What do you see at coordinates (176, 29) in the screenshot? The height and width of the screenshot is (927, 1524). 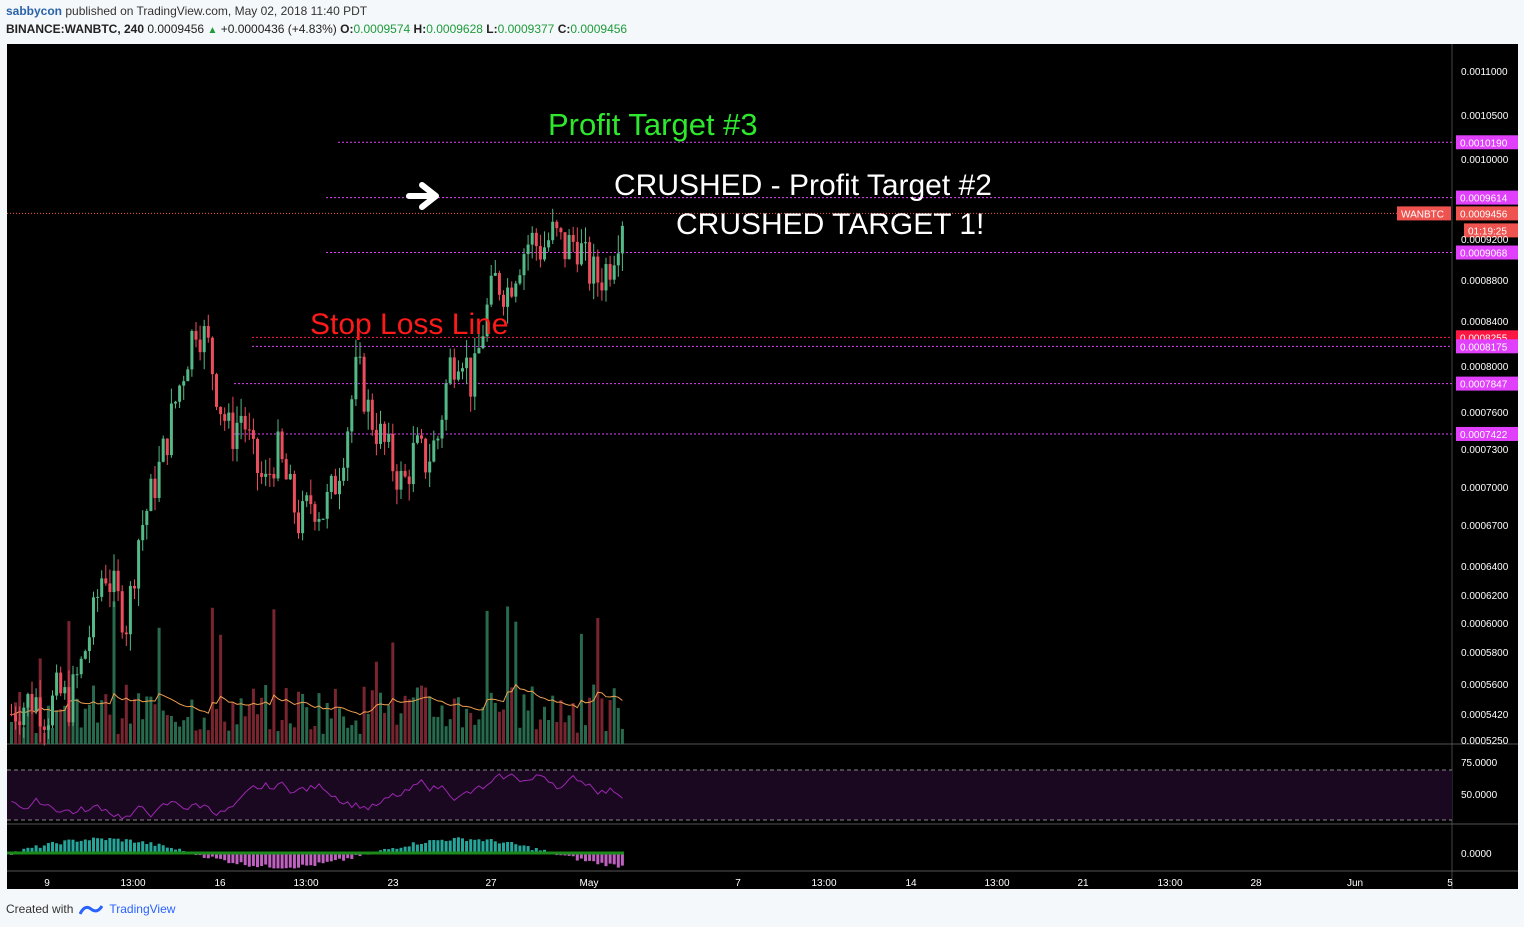 I see `last-price: 0.0009456` at bounding box center [176, 29].